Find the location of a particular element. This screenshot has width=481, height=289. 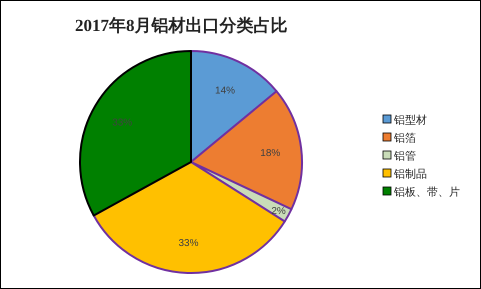

legend-label: 铝管 is located at coordinates (404, 156).